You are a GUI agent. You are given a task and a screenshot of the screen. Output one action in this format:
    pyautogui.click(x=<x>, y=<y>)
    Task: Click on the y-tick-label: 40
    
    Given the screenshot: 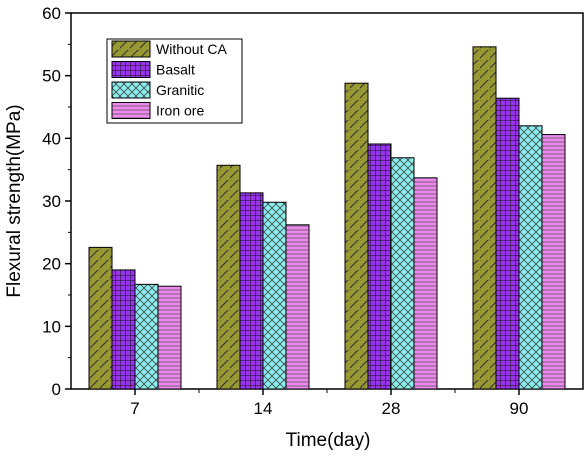 What is the action you would take?
    pyautogui.click(x=51, y=138)
    